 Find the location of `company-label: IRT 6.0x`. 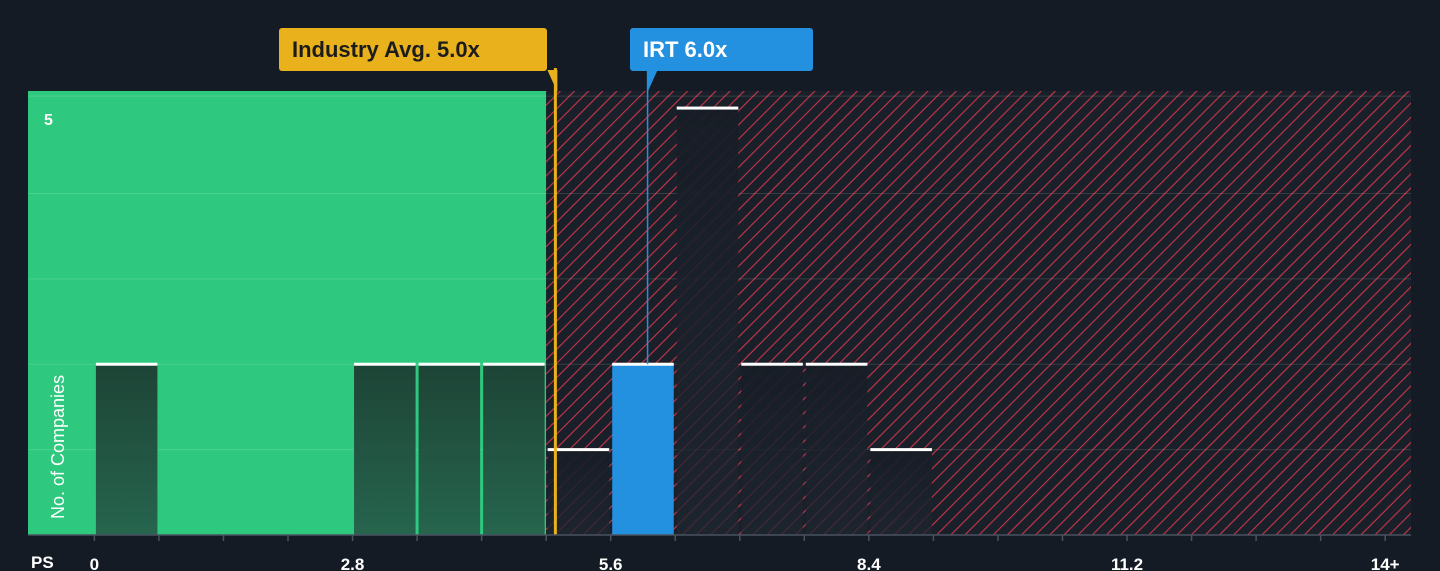

company-label: IRT 6.0x is located at coordinates (685, 49).